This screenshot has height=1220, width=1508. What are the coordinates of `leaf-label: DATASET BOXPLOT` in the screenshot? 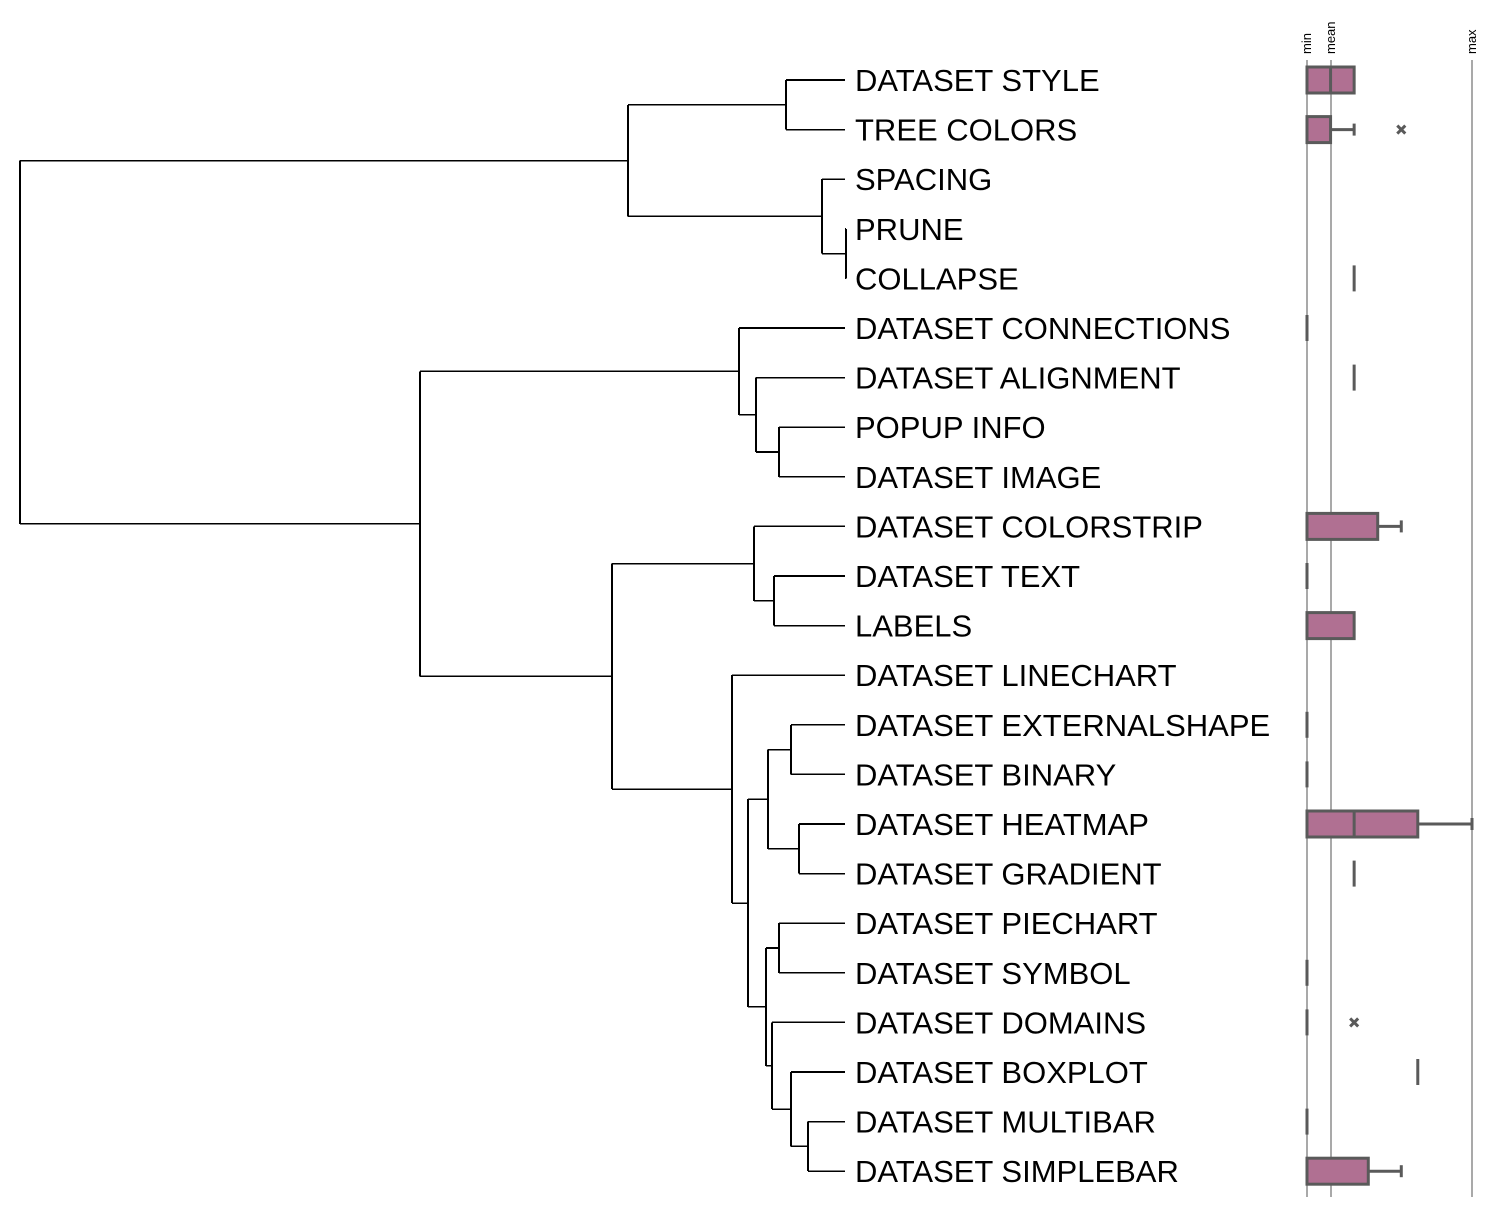 It's located at (1001, 1072).